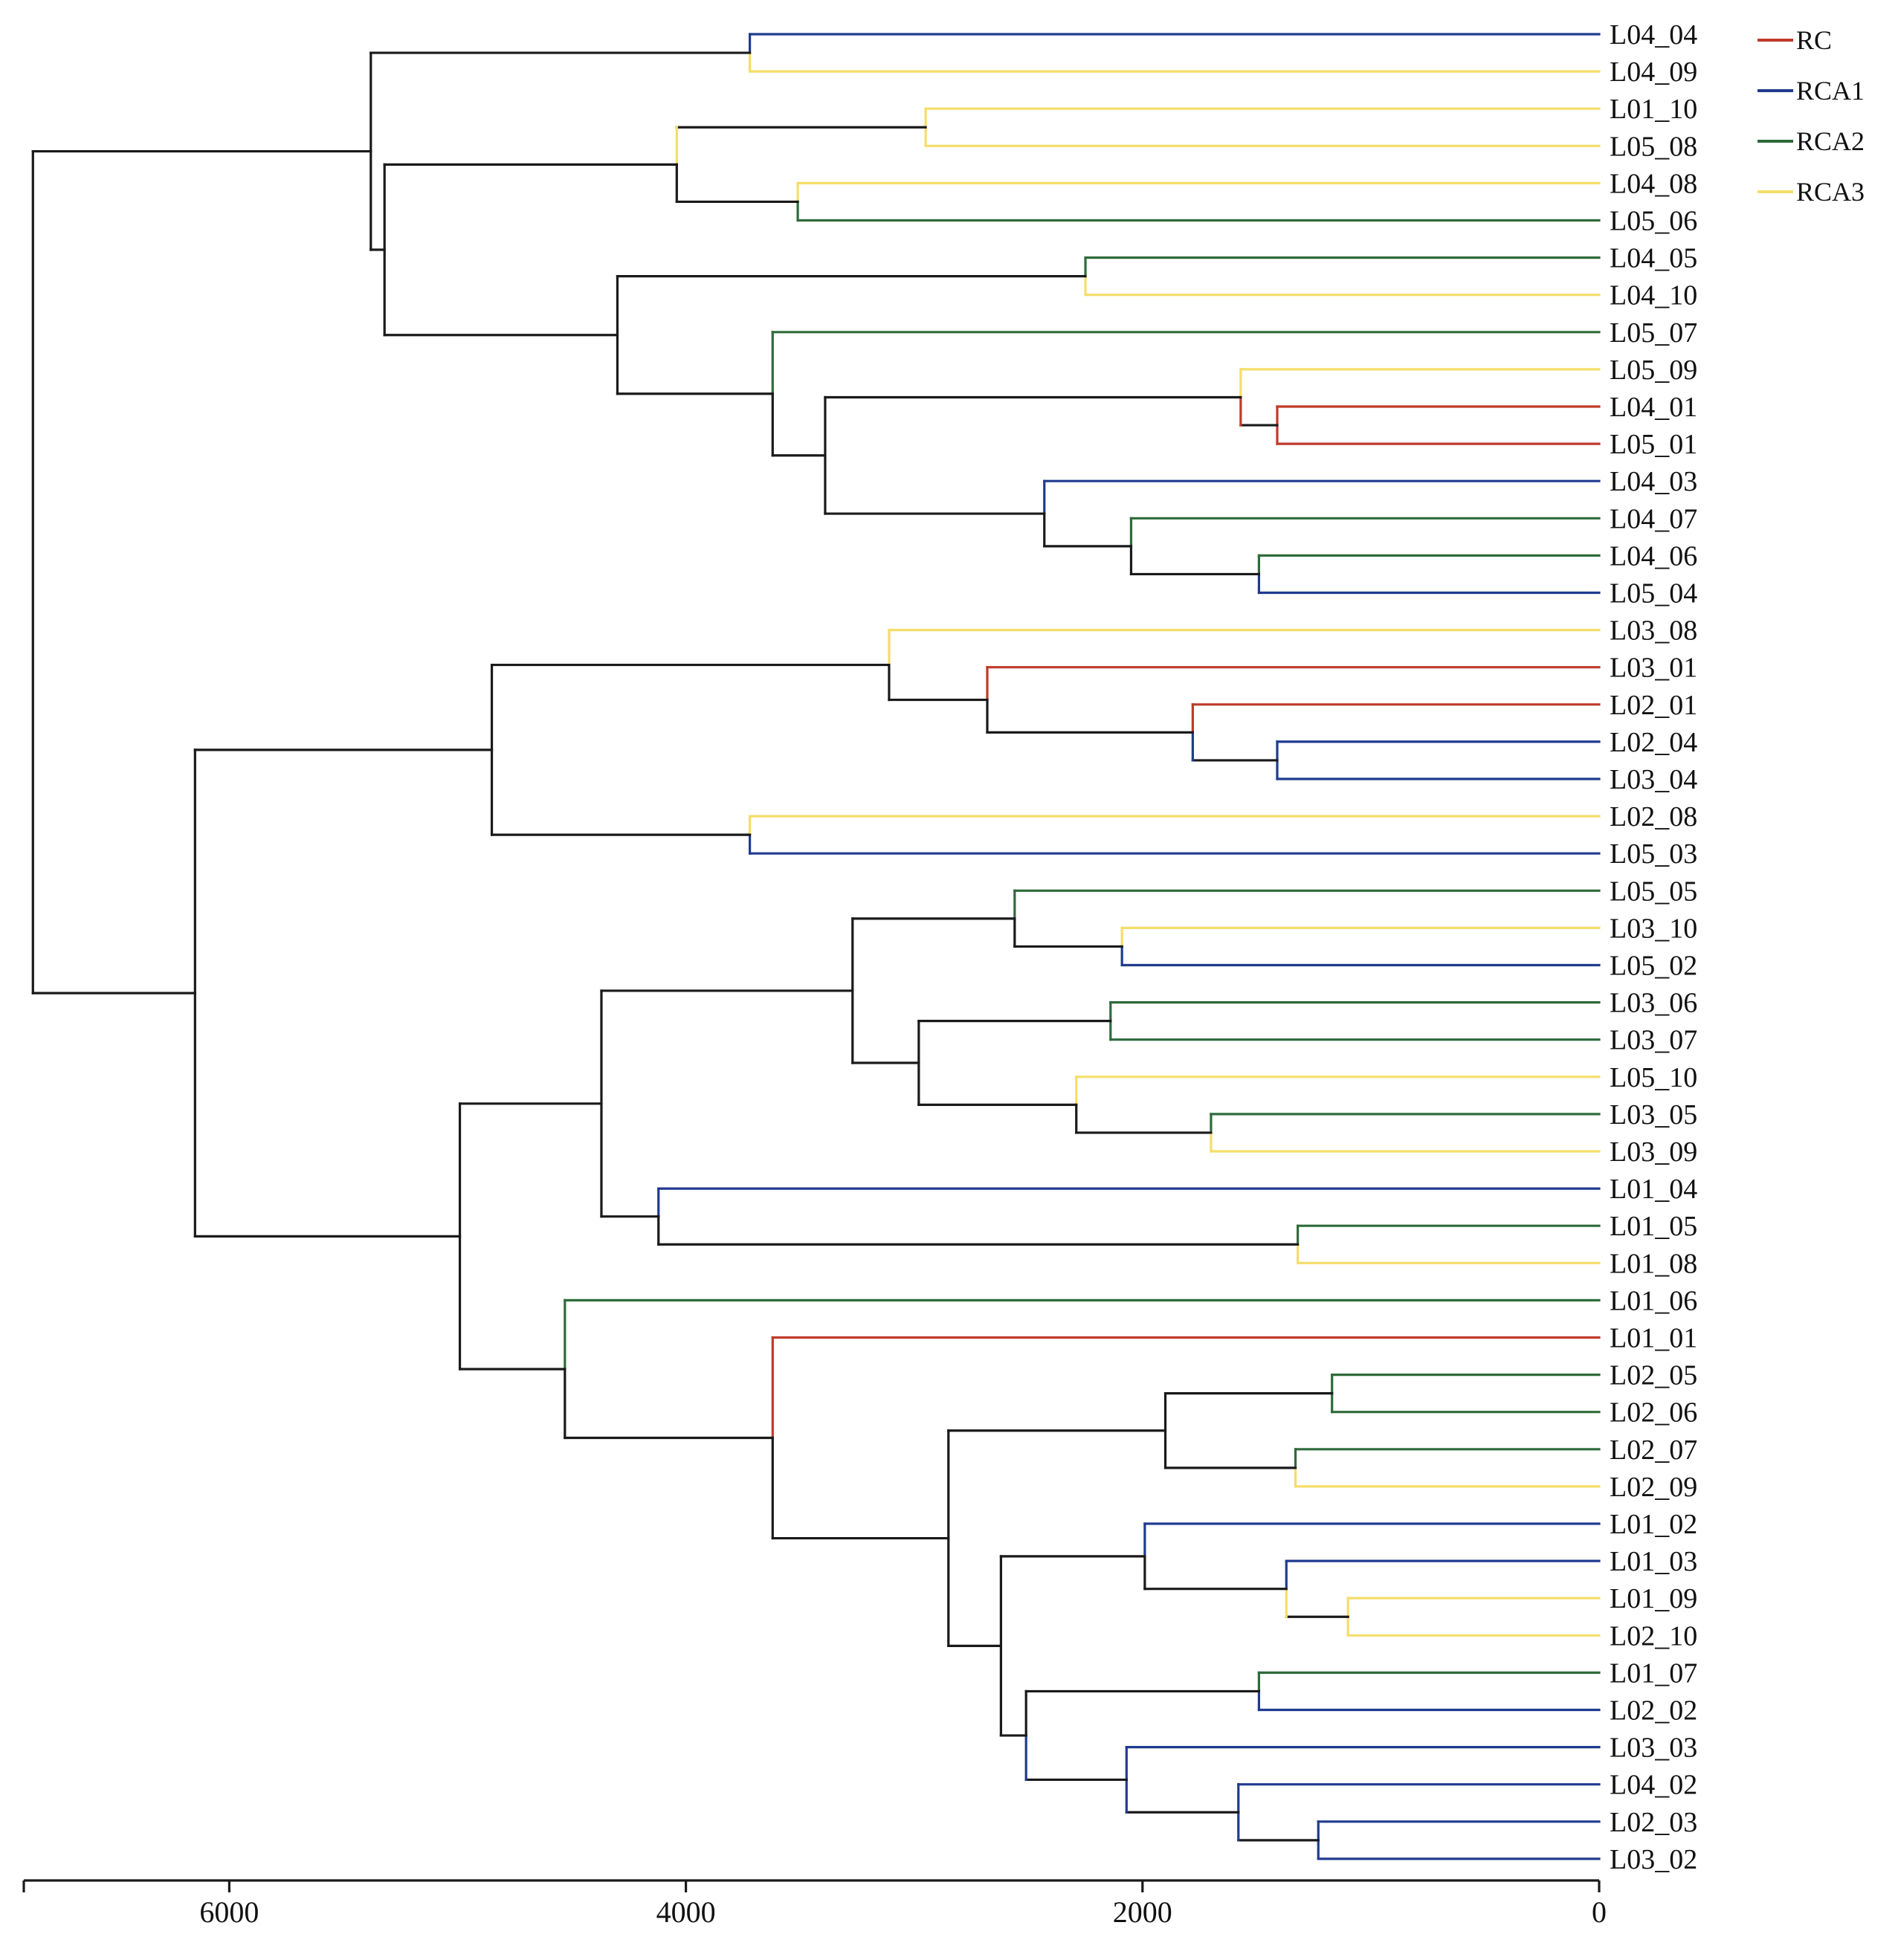  I want to click on leaf-label: L03_06, so click(1654, 1004).